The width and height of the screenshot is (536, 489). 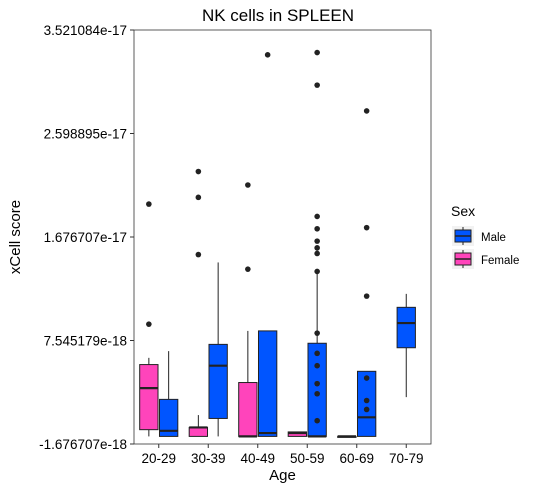 I want to click on x-tick-label: 70-79, so click(x=406, y=458).